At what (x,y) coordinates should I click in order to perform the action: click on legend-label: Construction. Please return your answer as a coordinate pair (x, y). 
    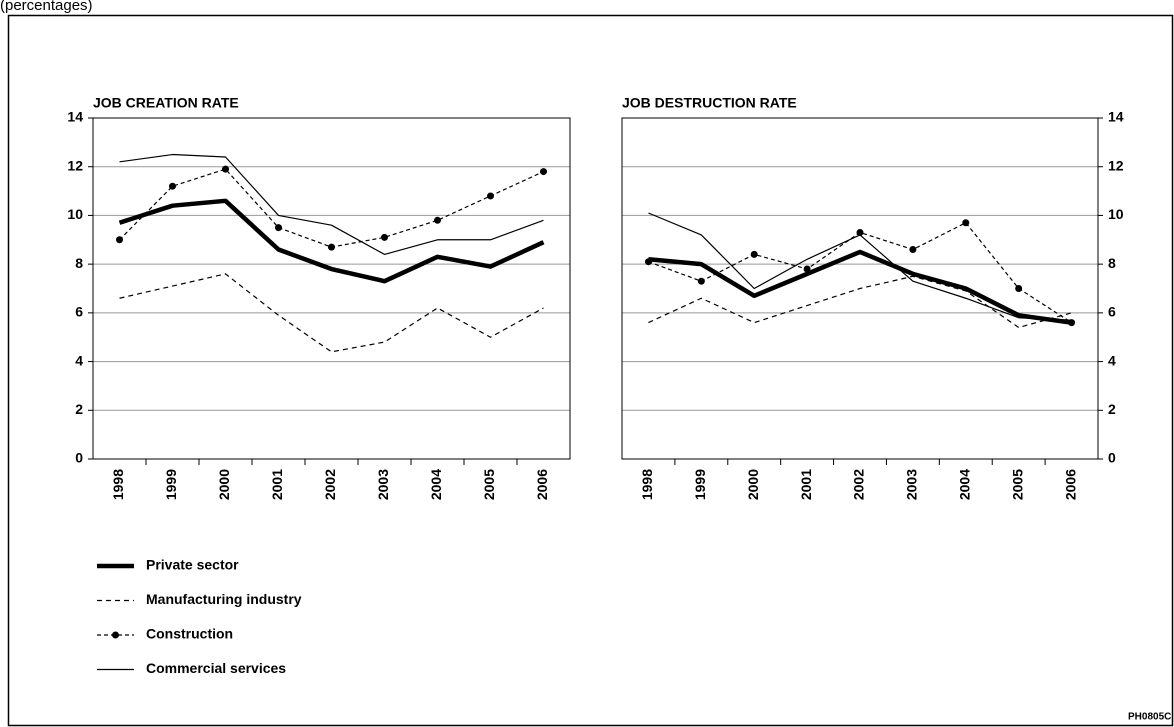
    Looking at the image, I should click on (189, 634).